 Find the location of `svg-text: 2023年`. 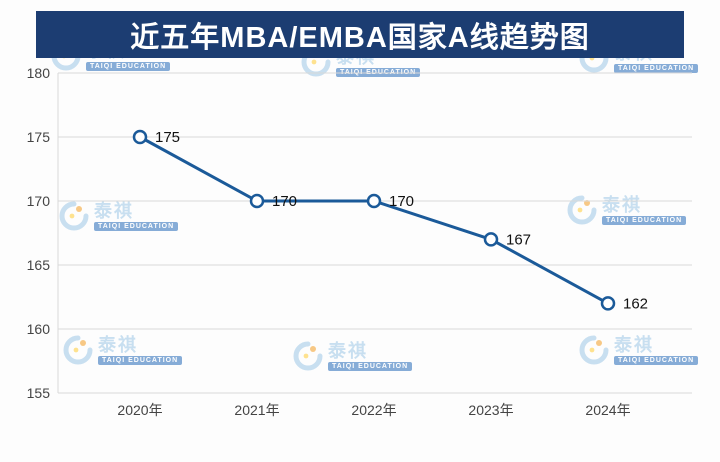

svg-text: 2023年 is located at coordinates (490, 410).